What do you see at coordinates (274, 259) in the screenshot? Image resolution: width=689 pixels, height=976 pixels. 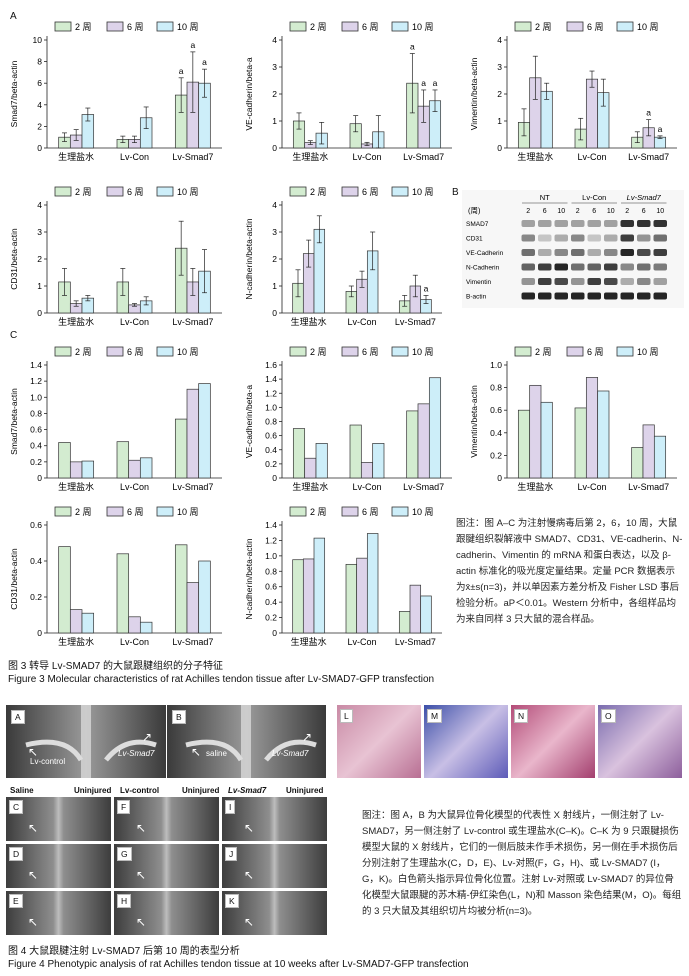 I see `y-tick-label: 2` at bounding box center [274, 259].